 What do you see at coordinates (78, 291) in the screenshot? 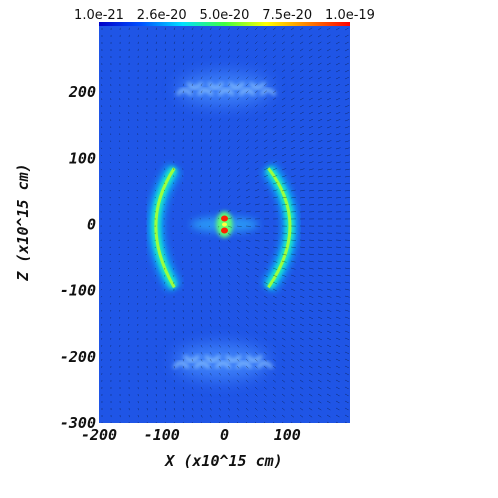
I see `y-tick-label: -100` at bounding box center [78, 291].